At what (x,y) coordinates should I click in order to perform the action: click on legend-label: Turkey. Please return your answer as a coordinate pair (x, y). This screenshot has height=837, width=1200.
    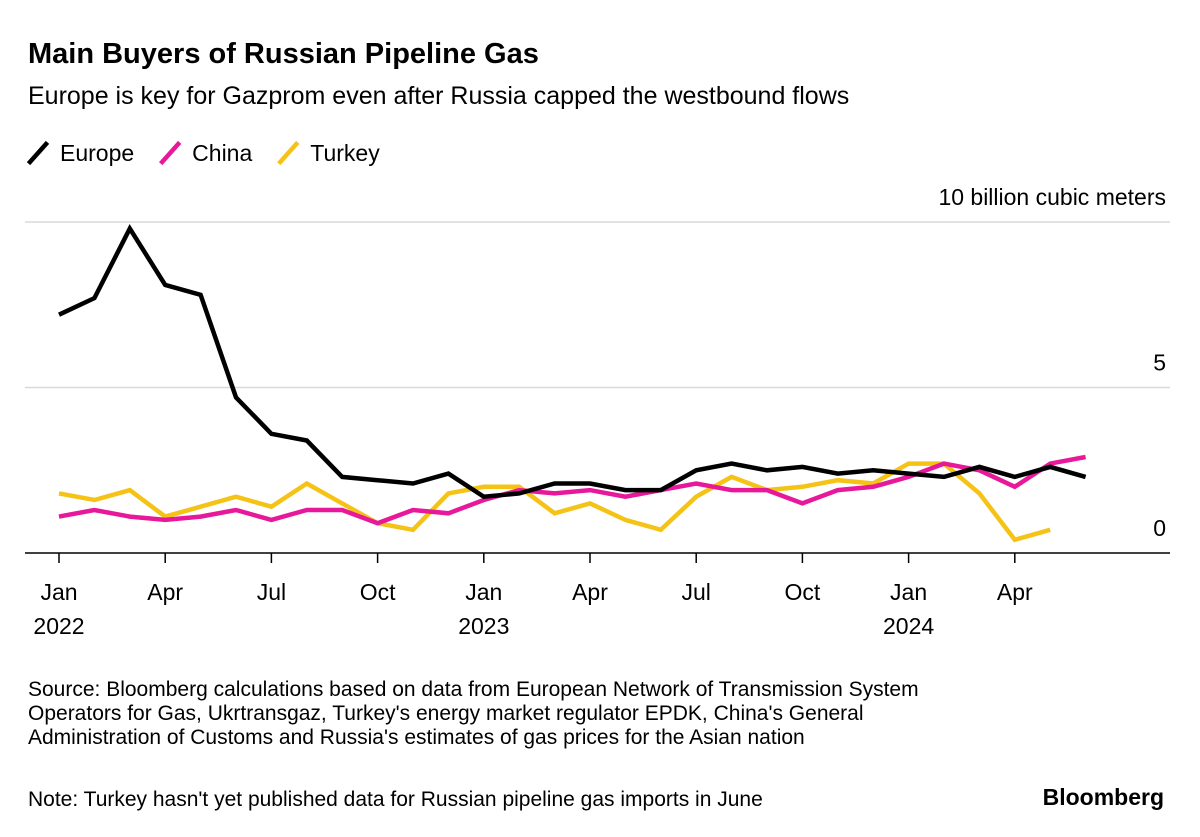
    Looking at the image, I should click on (345, 153).